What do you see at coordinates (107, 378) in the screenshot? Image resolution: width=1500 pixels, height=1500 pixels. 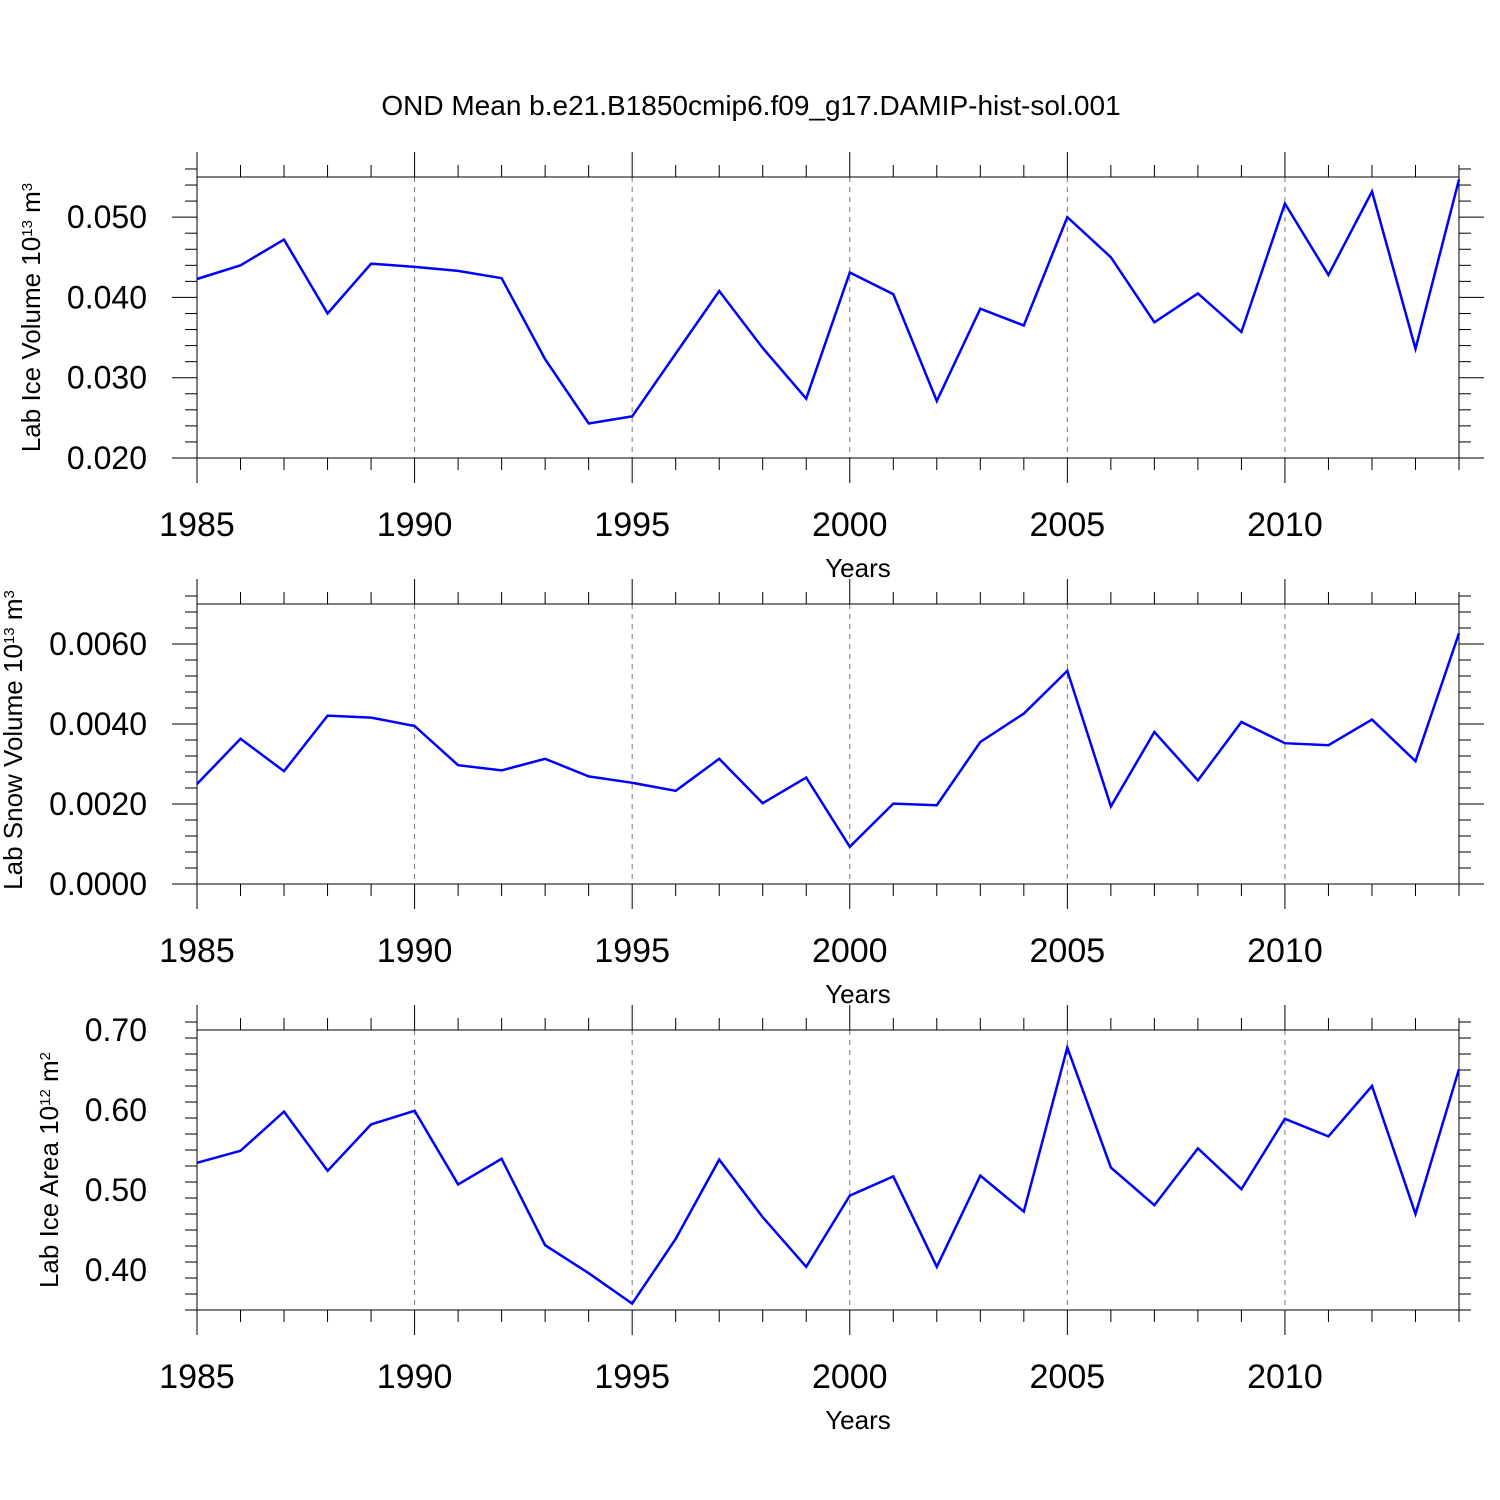 I see `y-tick-label: 0.030` at bounding box center [107, 378].